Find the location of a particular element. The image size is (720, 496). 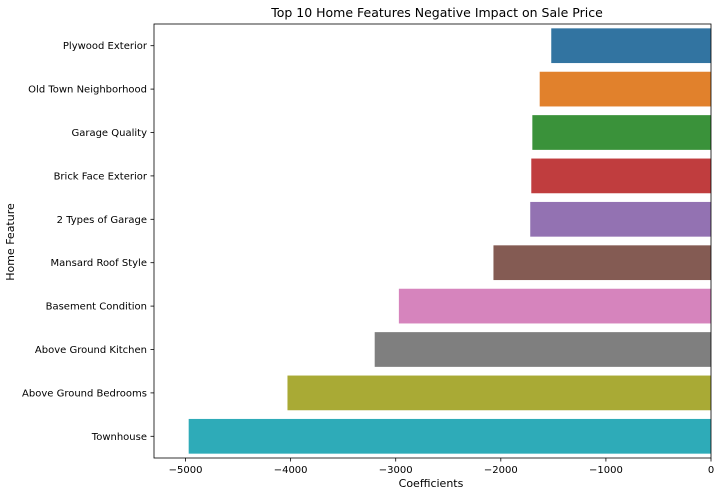

x-tick-label-4: −1000 is located at coordinates (606, 470).